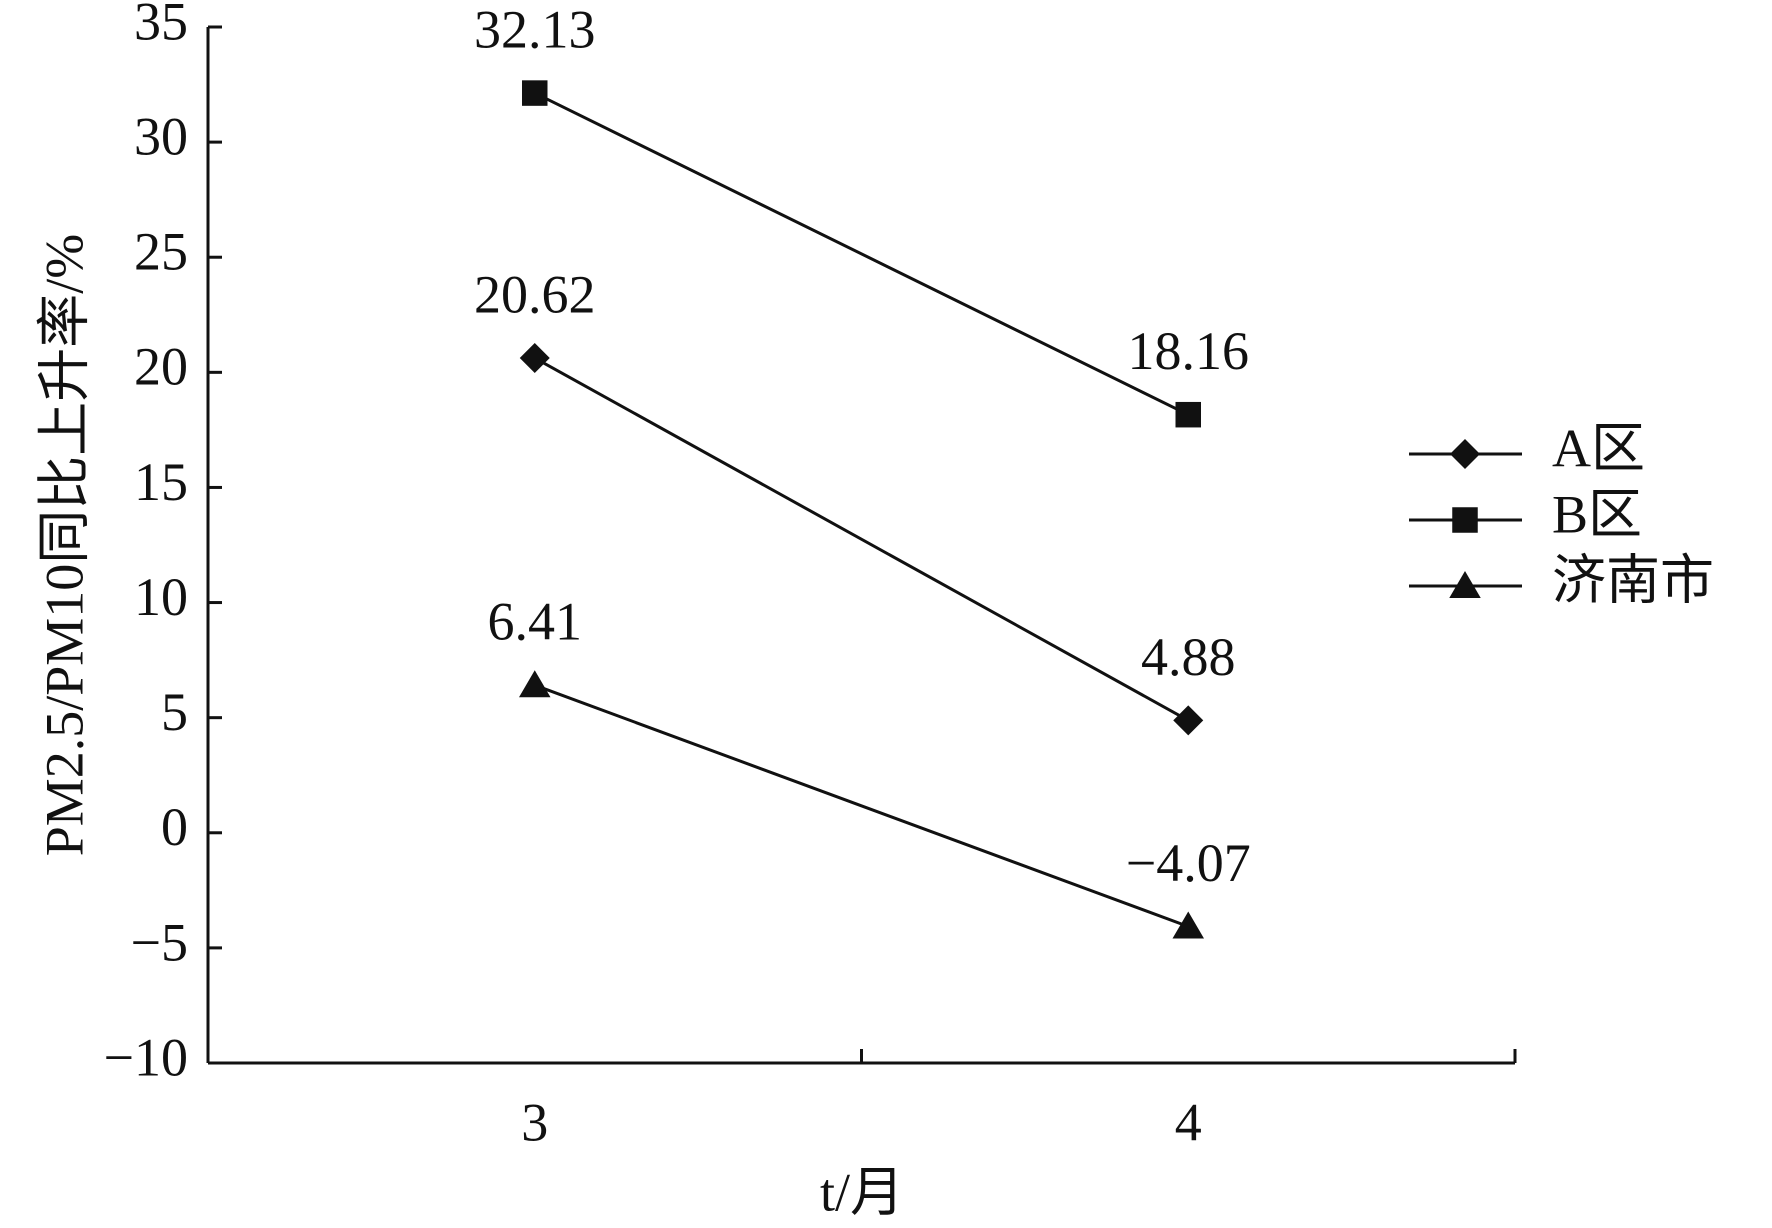 This screenshot has width=1772, height=1228. Describe the element at coordinates (161, 482) in the screenshot. I see `y-tick-label: 15` at that location.